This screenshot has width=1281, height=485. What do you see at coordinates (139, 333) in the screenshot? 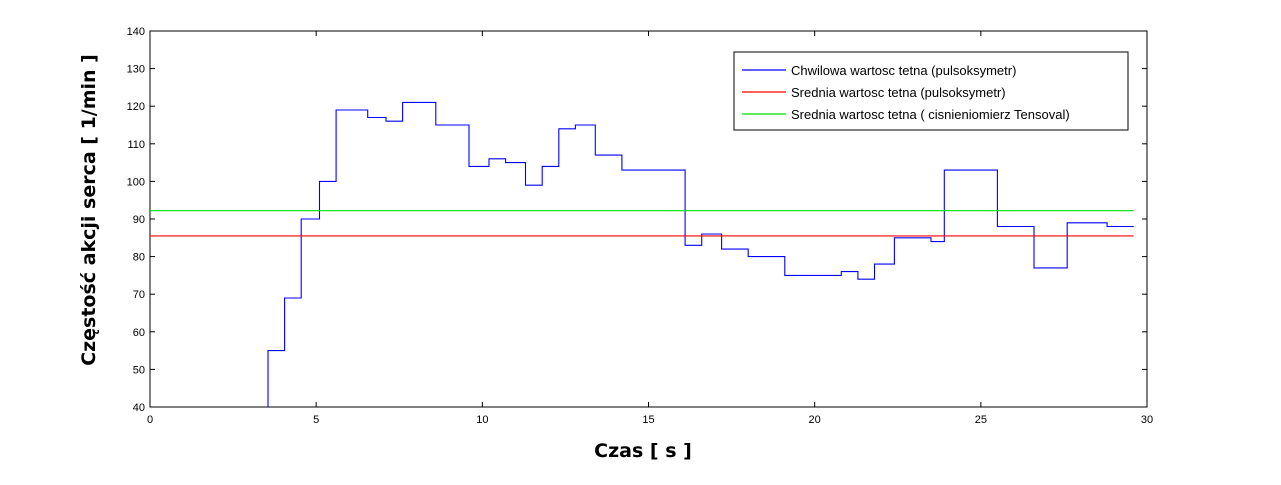
I see `y-tick-label: 60` at bounding box center [139, 333].